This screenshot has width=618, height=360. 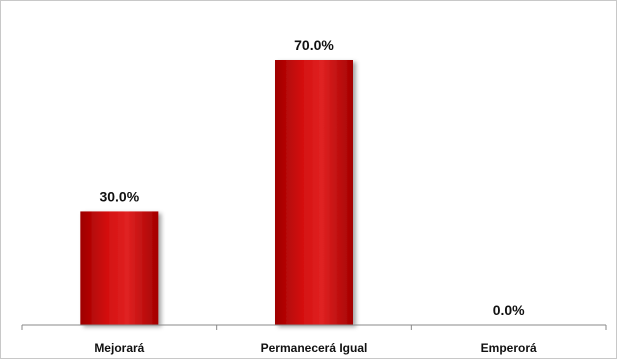 I want to click on category-label-1: Permanecerá Igual, so click(x=314, y=348).